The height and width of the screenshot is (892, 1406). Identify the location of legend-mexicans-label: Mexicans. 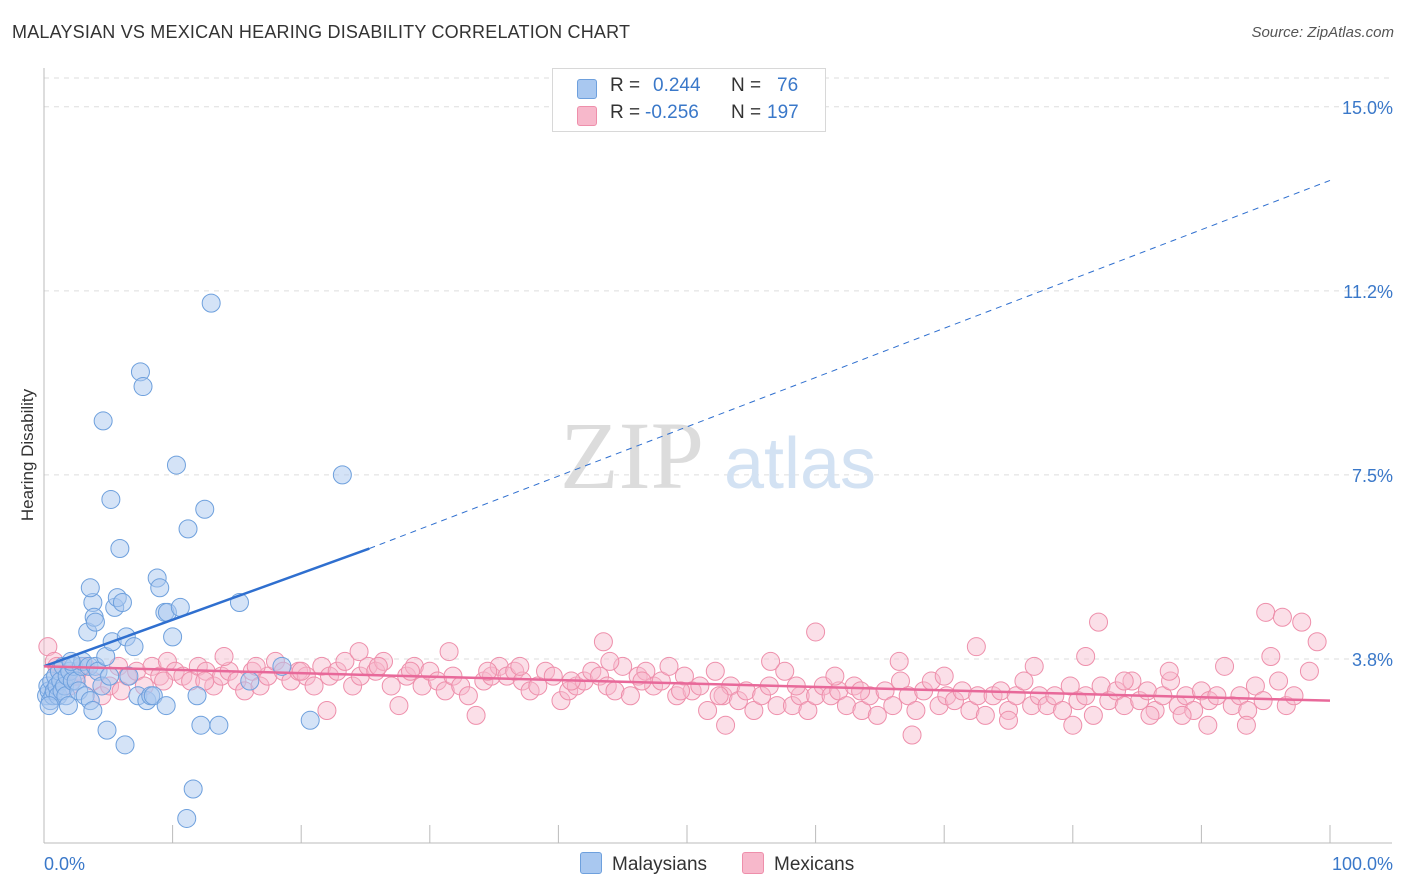
(814, 864).